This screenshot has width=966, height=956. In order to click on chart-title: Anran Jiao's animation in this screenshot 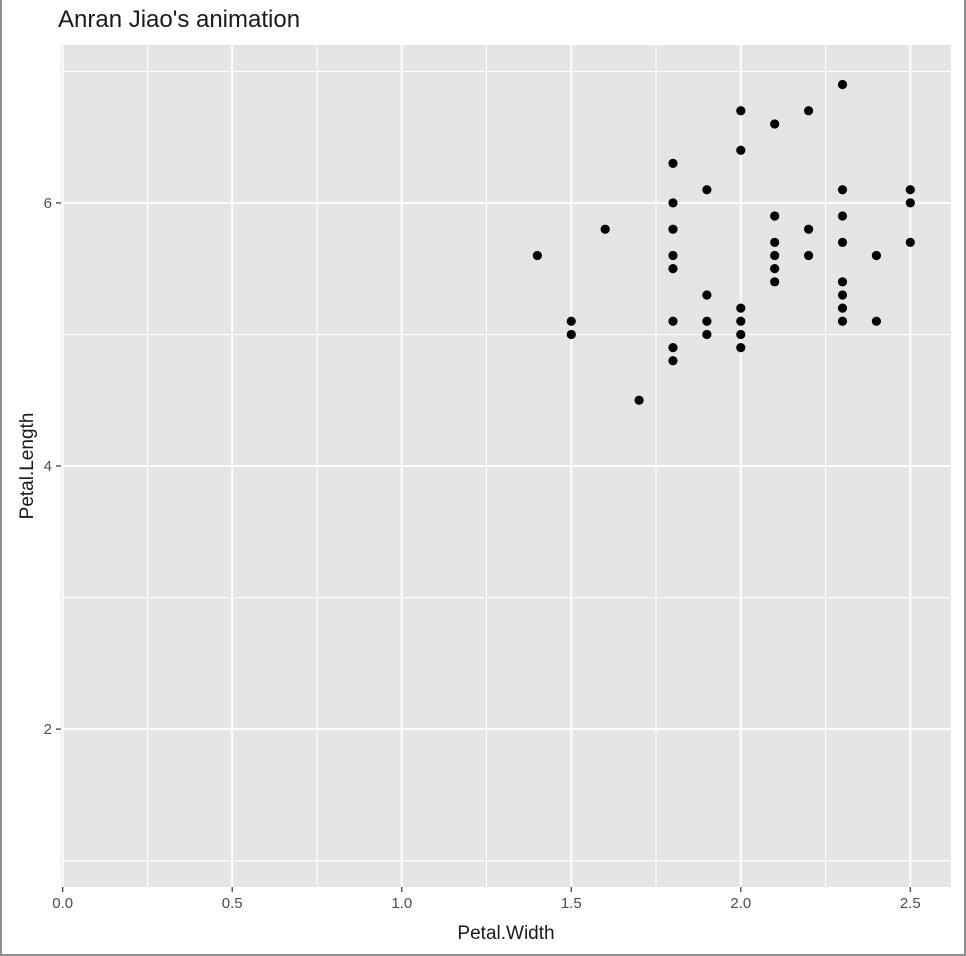, I will do `click(179, 19)`.